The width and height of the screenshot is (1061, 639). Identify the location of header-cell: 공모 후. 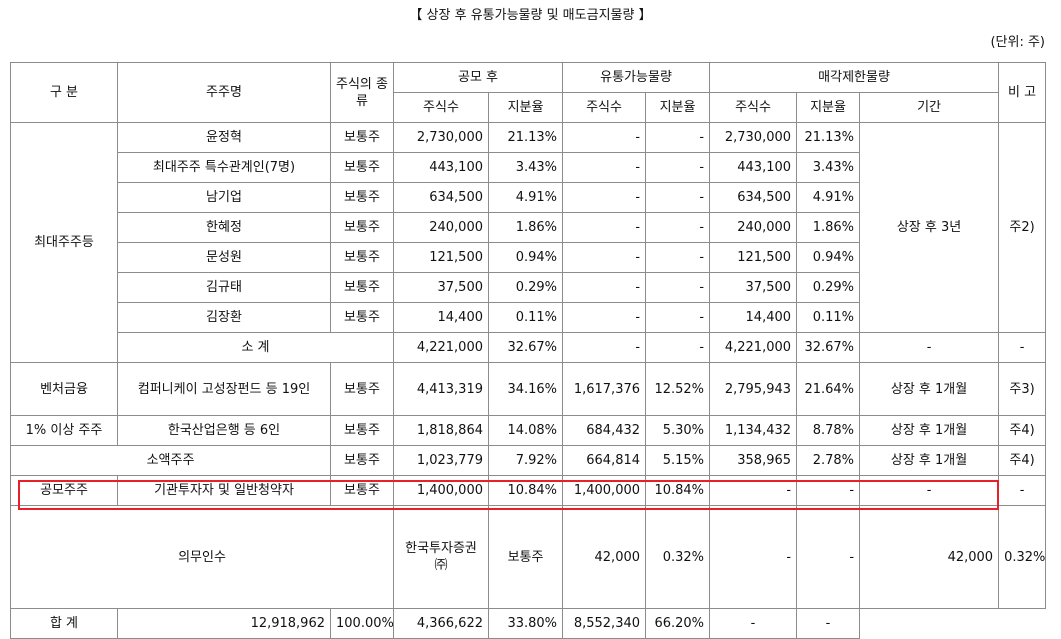
(478, 77).